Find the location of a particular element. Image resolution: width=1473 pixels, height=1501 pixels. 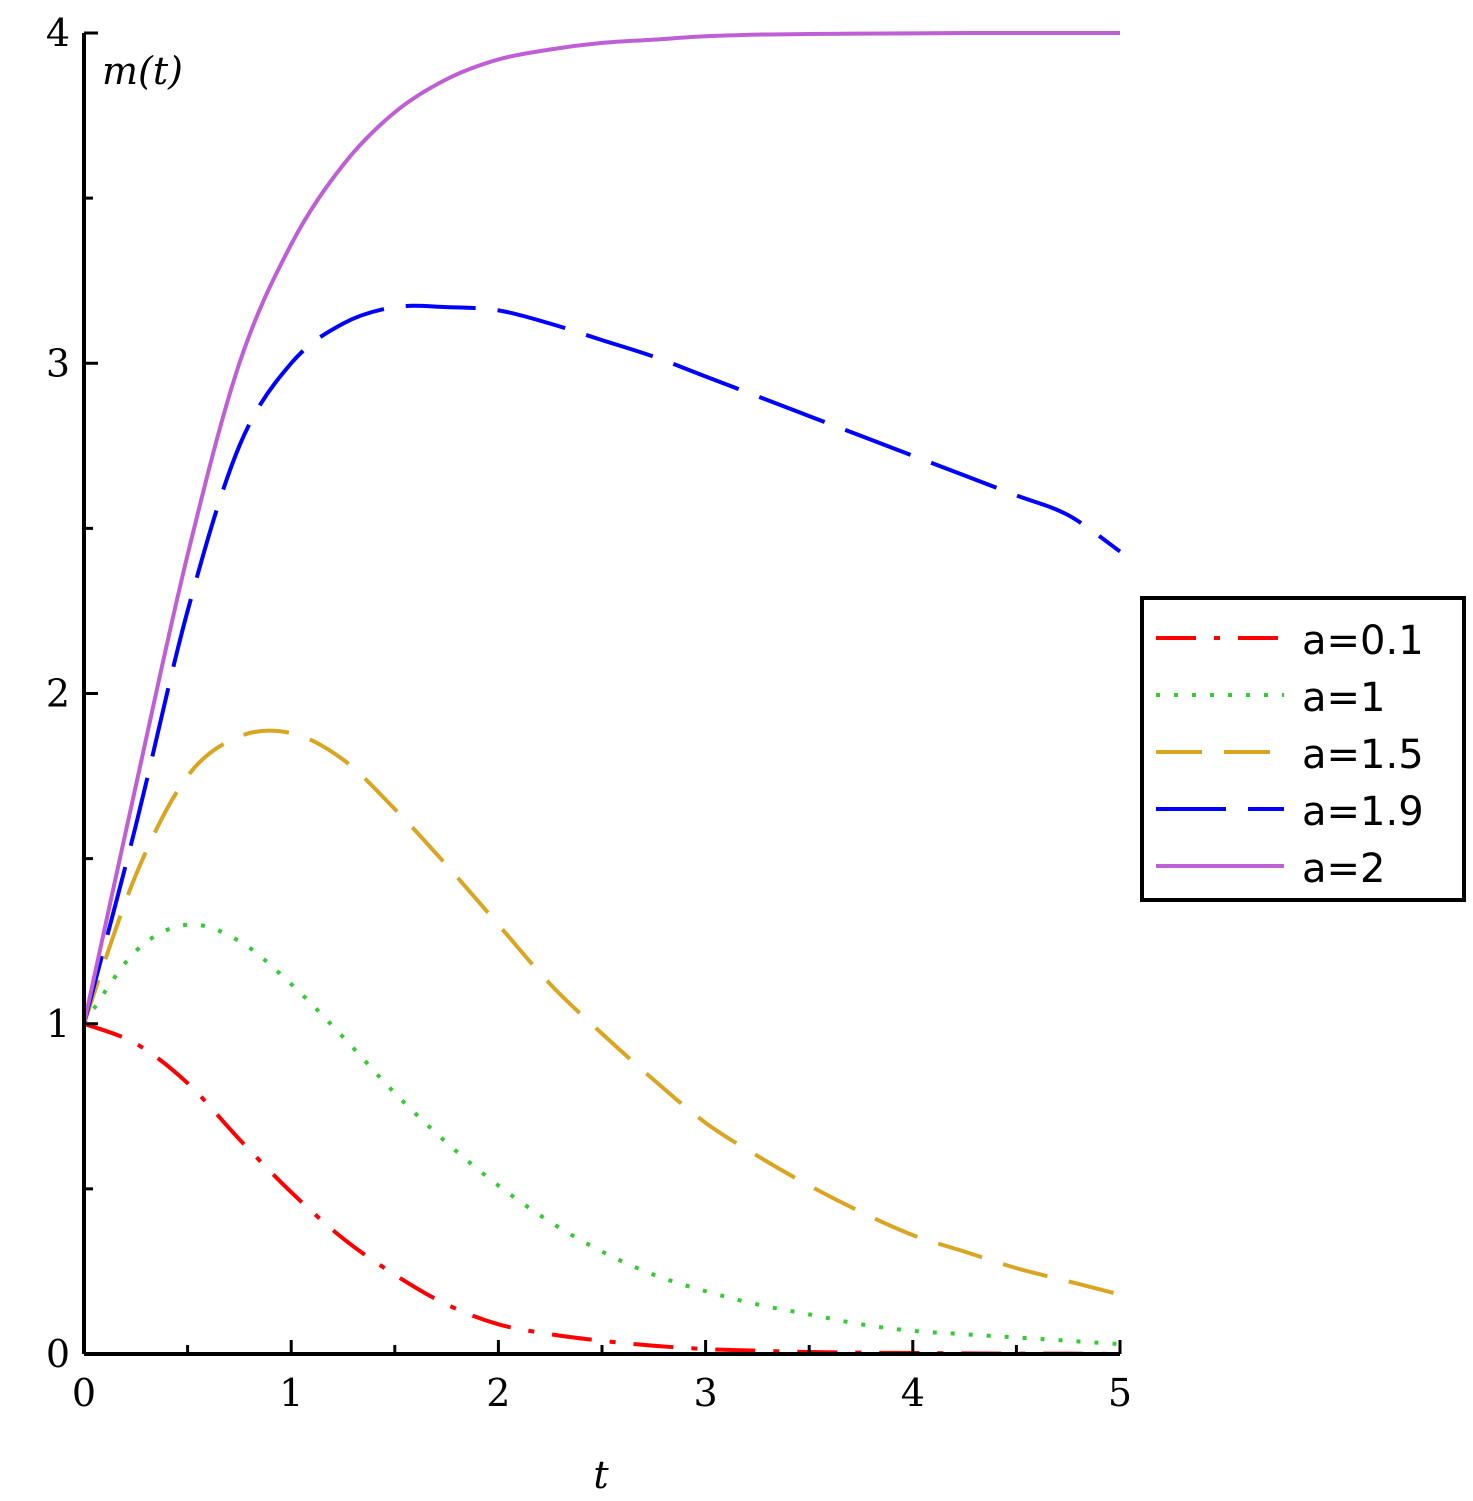

legend-label: a=1.5 is located at coordinates (1363, 755).